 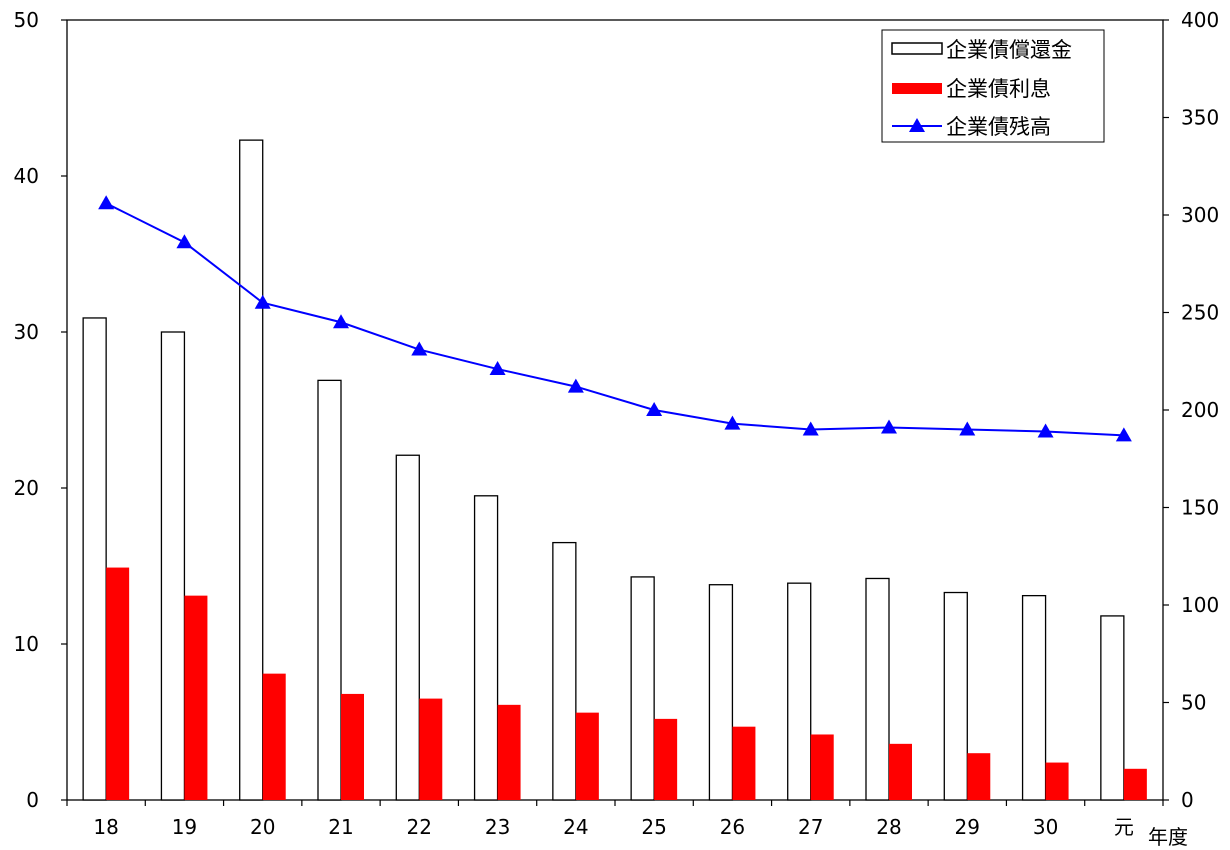 I want to click on left-axis-tick-label: 30, so click(x=26, y=332).